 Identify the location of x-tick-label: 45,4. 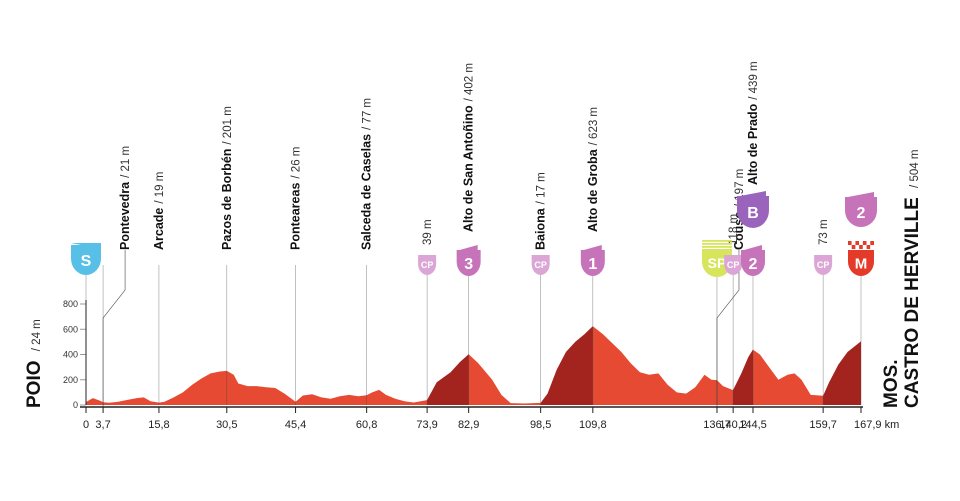
(295, 425).